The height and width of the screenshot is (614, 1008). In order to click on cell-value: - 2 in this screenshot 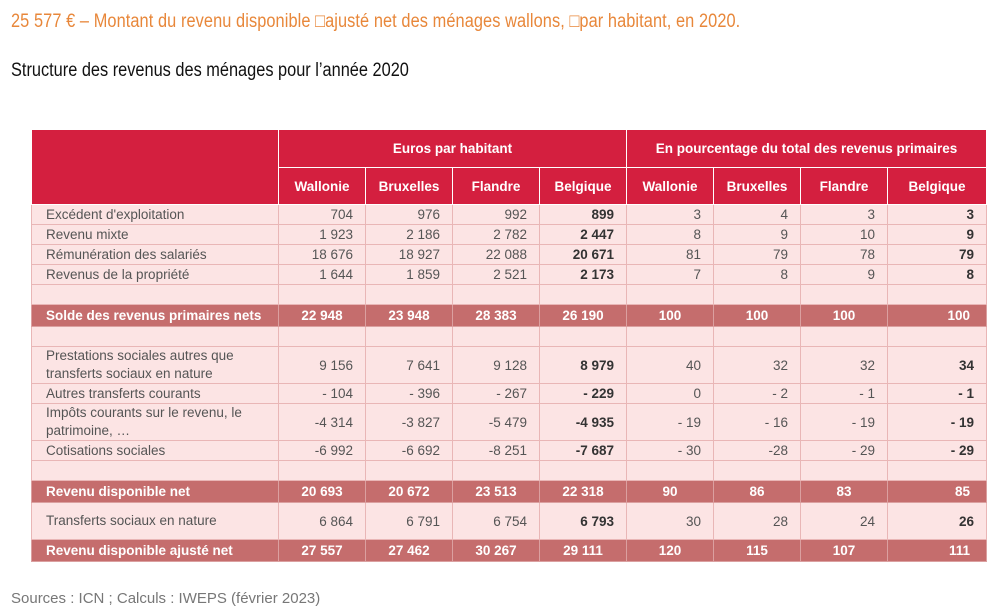, I will do `click(757, 393)`.